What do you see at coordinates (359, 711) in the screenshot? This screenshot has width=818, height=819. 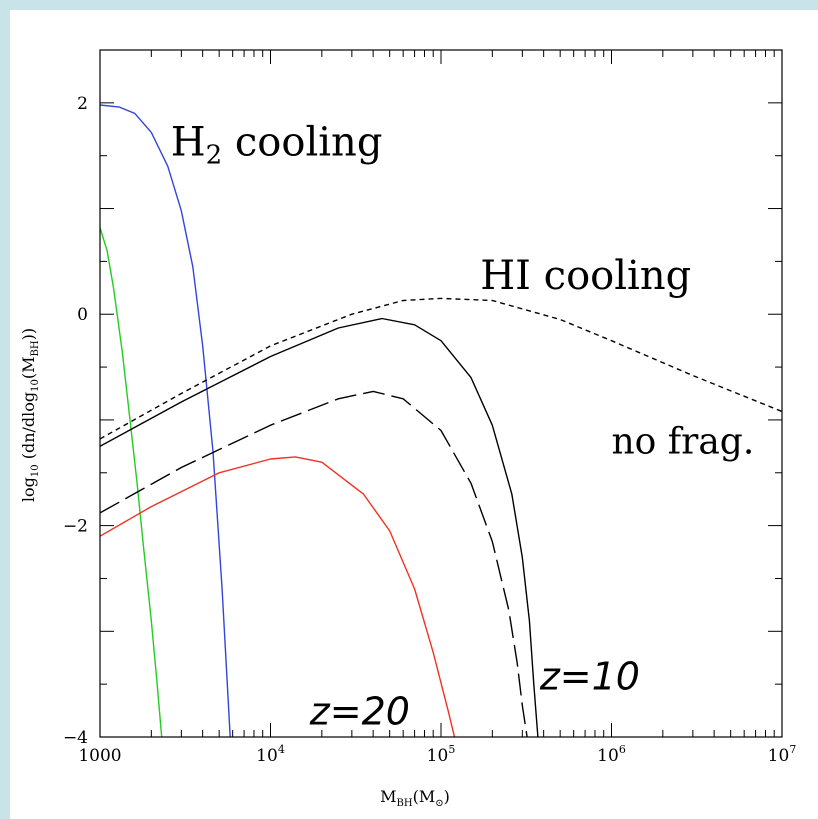 I see `annotation-5: z=20` at bounding box center [359, 711].